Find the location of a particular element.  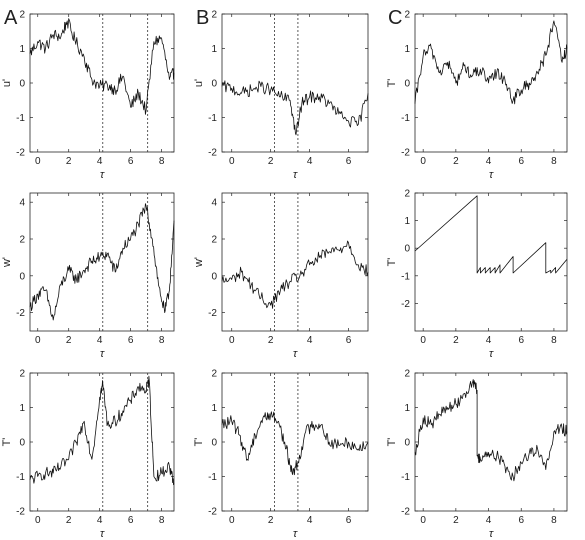

series-line-b1 is located at coordinates (295, 108).